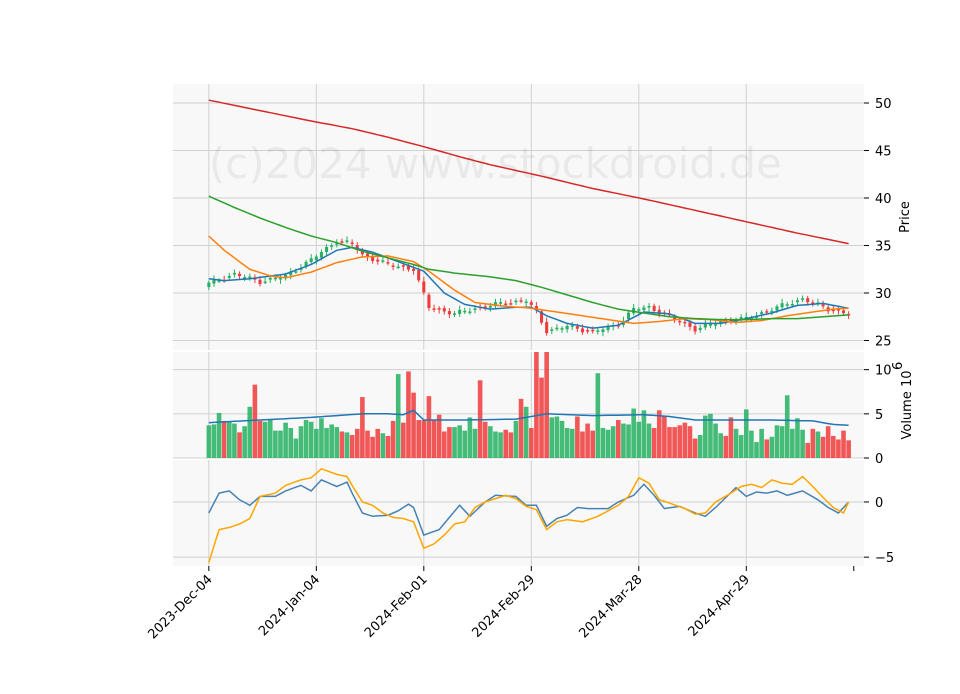 This screenshot has width=960, height=694. I want to click on price-axis-tick-label: 50, so click(883, 104).